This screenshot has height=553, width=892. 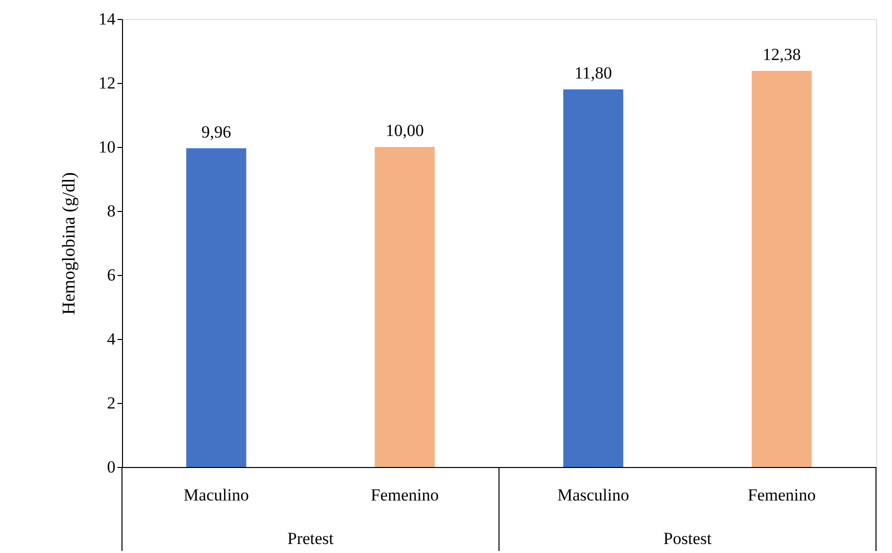 I want to click on y-tick-label: 6, so click(x=111, y=275).